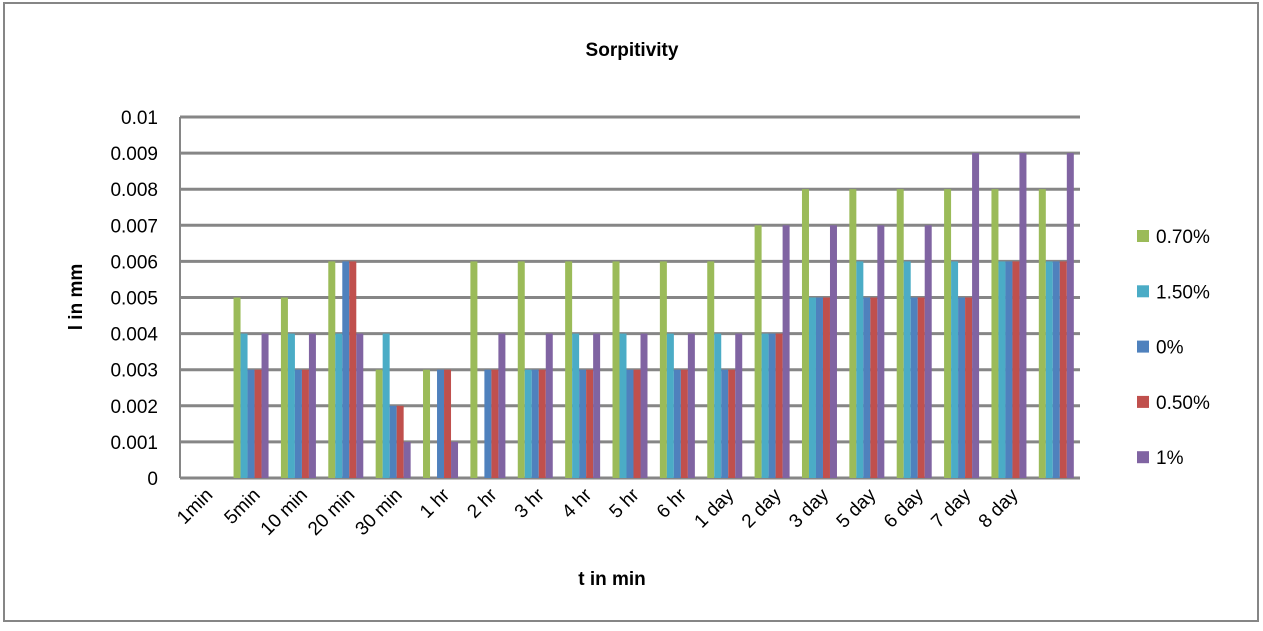  What do you see at coordinates (134, 299) in the screenshot?
I see `y-tick-label: 0.005` at bounding box center [134, 299].